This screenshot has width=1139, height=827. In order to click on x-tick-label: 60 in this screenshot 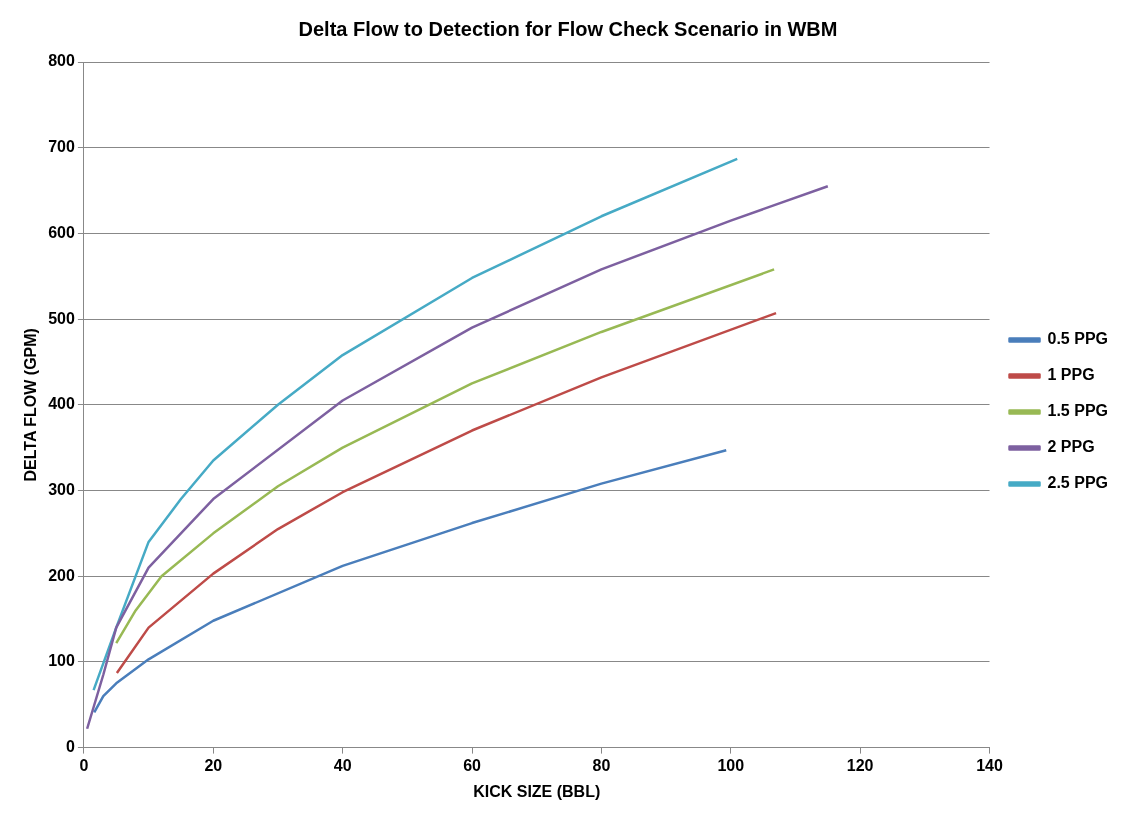, I will do `click(472, 765)`.